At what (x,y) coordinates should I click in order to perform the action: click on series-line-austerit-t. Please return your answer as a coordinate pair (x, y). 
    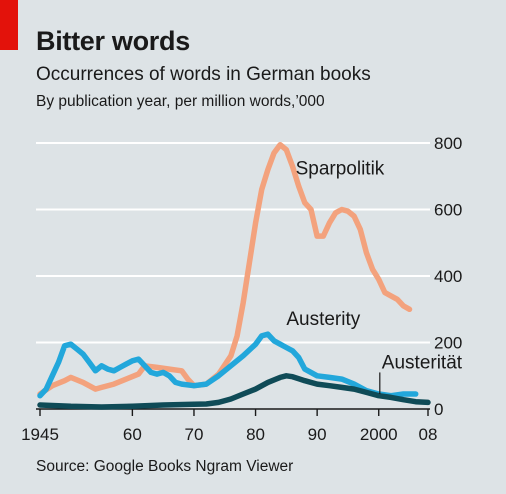
    Looking at the image, I should click on (234, 391).